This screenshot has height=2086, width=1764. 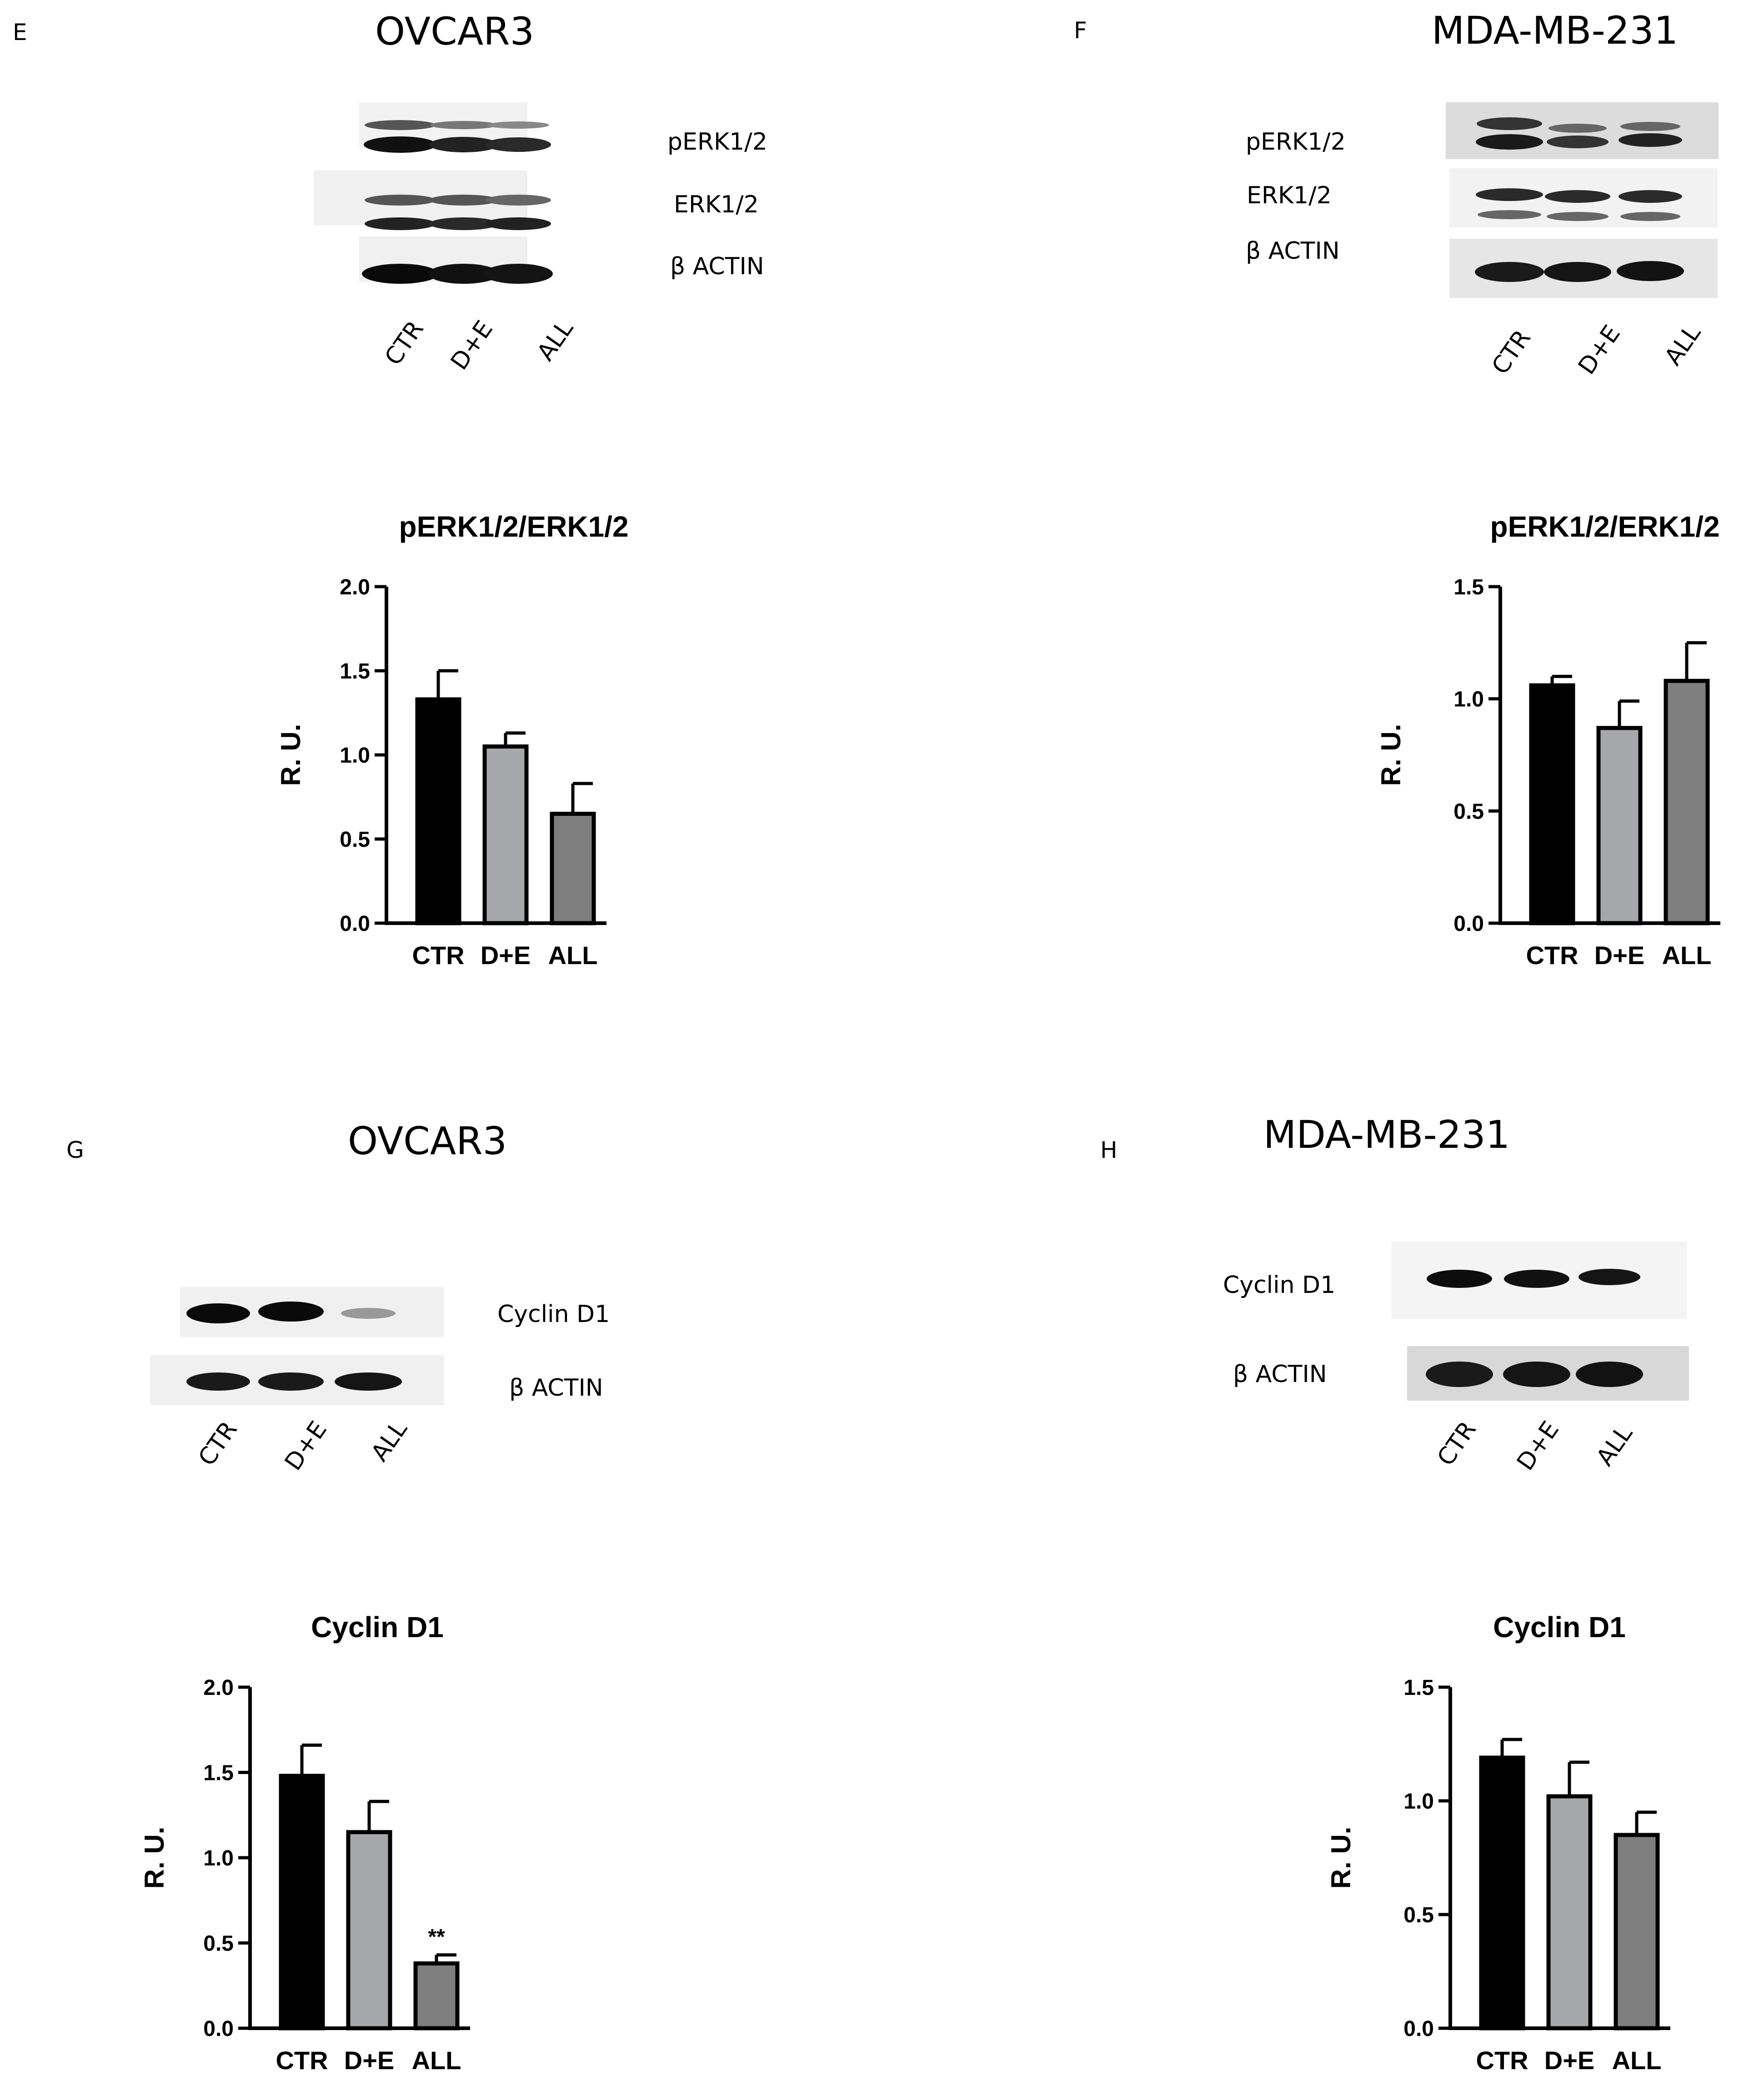 What do you see at coordinates (433, 193) in the screenshot?
I see `western-blot-e` at bounding box center [433, 193].